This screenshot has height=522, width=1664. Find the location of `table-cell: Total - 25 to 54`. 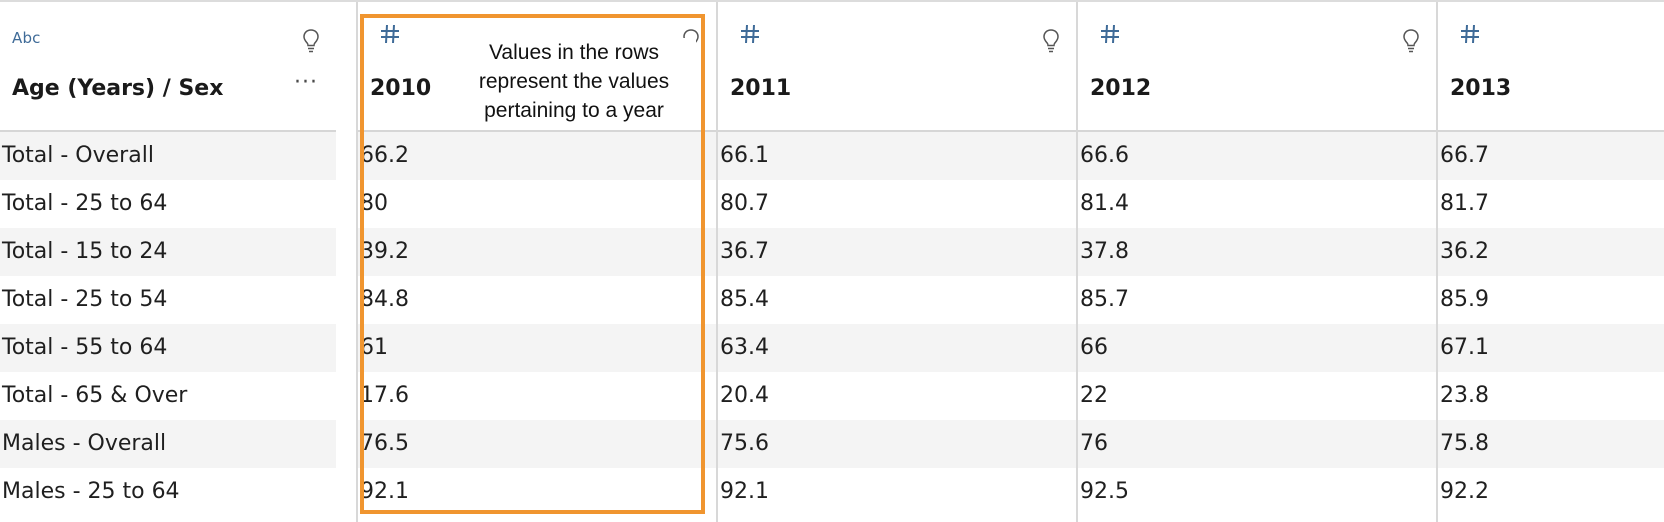

table-cell: Total - 25 to 54 is located at coordinates (85, 299).